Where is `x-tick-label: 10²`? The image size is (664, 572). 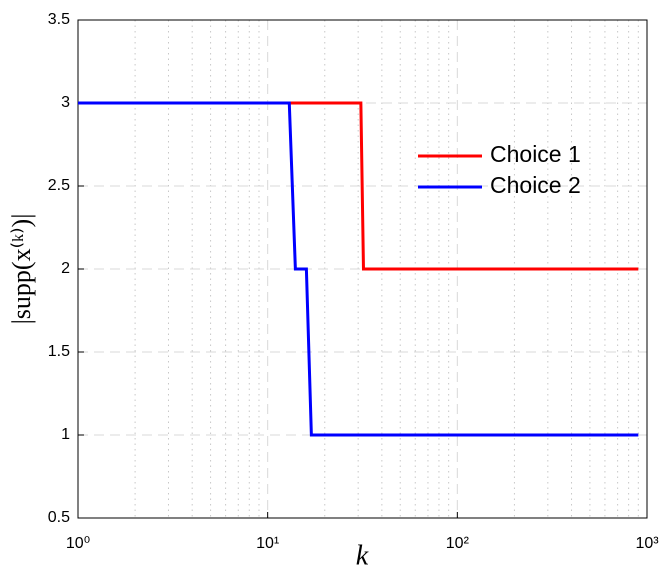
x-tick-label: 10² is located at coordinates (458, 543).